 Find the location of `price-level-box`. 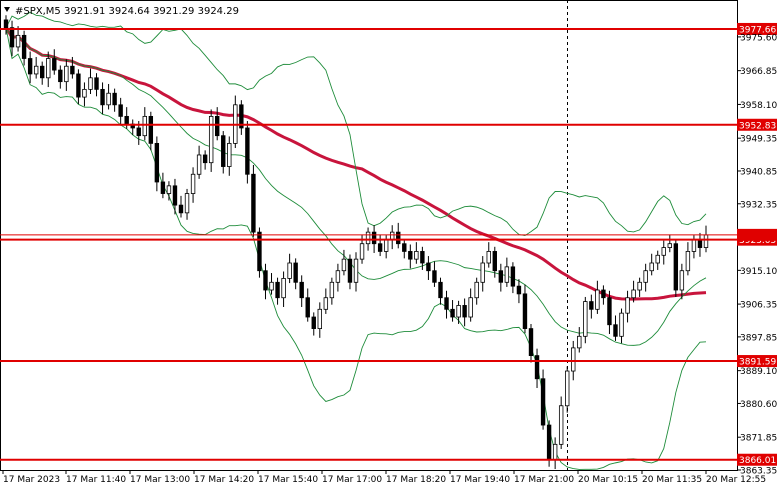

price-level-box is located at coordinates (757, 28).